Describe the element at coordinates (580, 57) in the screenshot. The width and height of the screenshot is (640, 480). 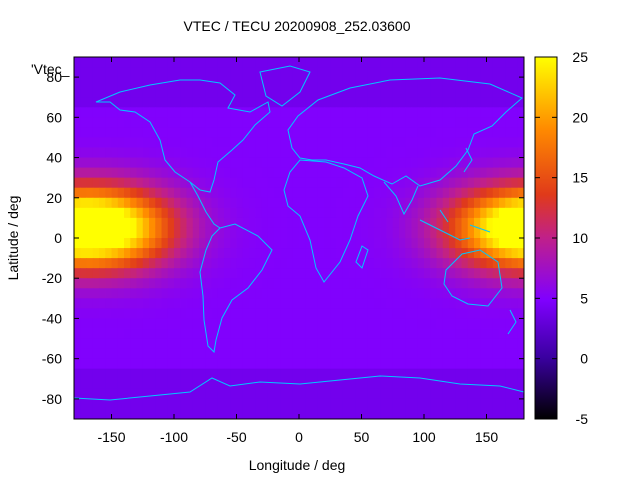
I see `colorbar-tick-label: 25` at that location.